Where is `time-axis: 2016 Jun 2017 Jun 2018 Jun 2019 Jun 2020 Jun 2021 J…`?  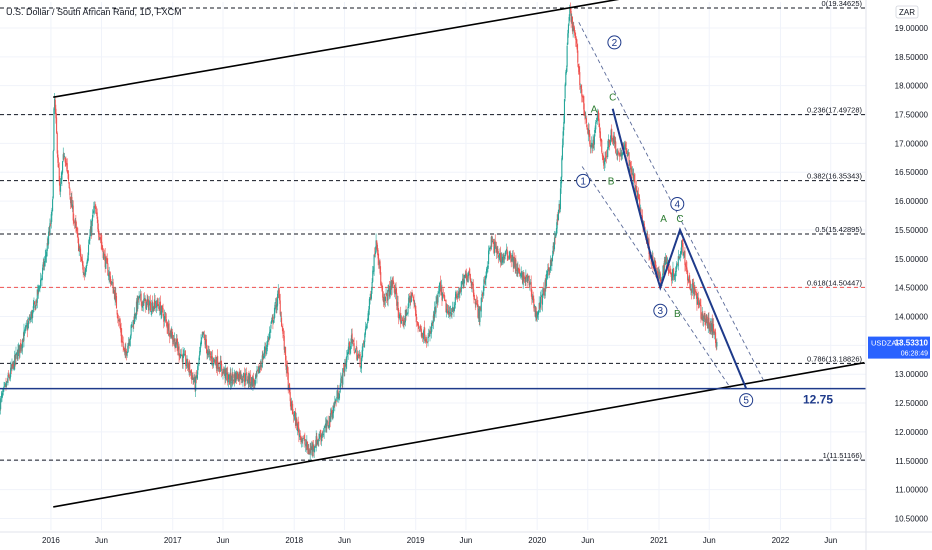
time-axis: 2016 Jun 2017 Jun 2018 Jun 2019 Jun 2020 Jun 2021 J… is located at coordinates (466, 538).